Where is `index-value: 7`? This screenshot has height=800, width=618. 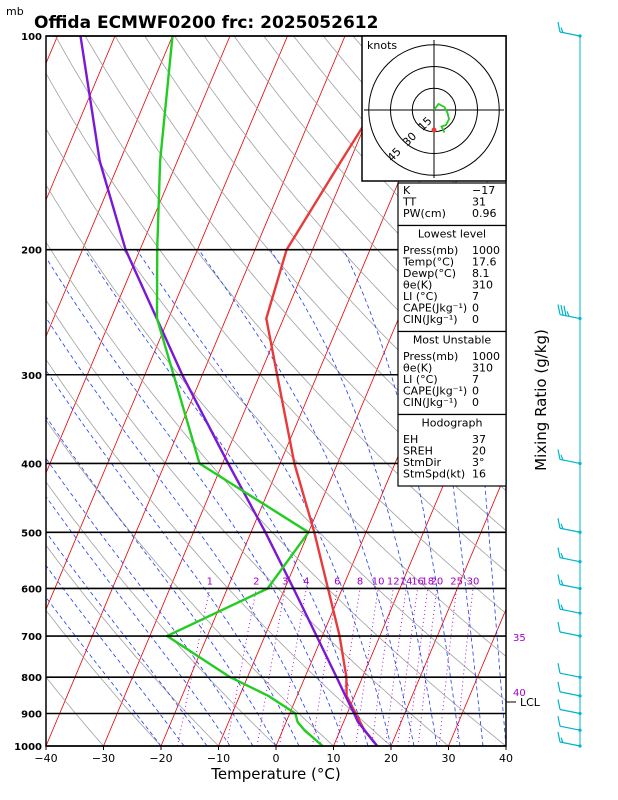
index-value: 7 is located at coordinates (475, 296).